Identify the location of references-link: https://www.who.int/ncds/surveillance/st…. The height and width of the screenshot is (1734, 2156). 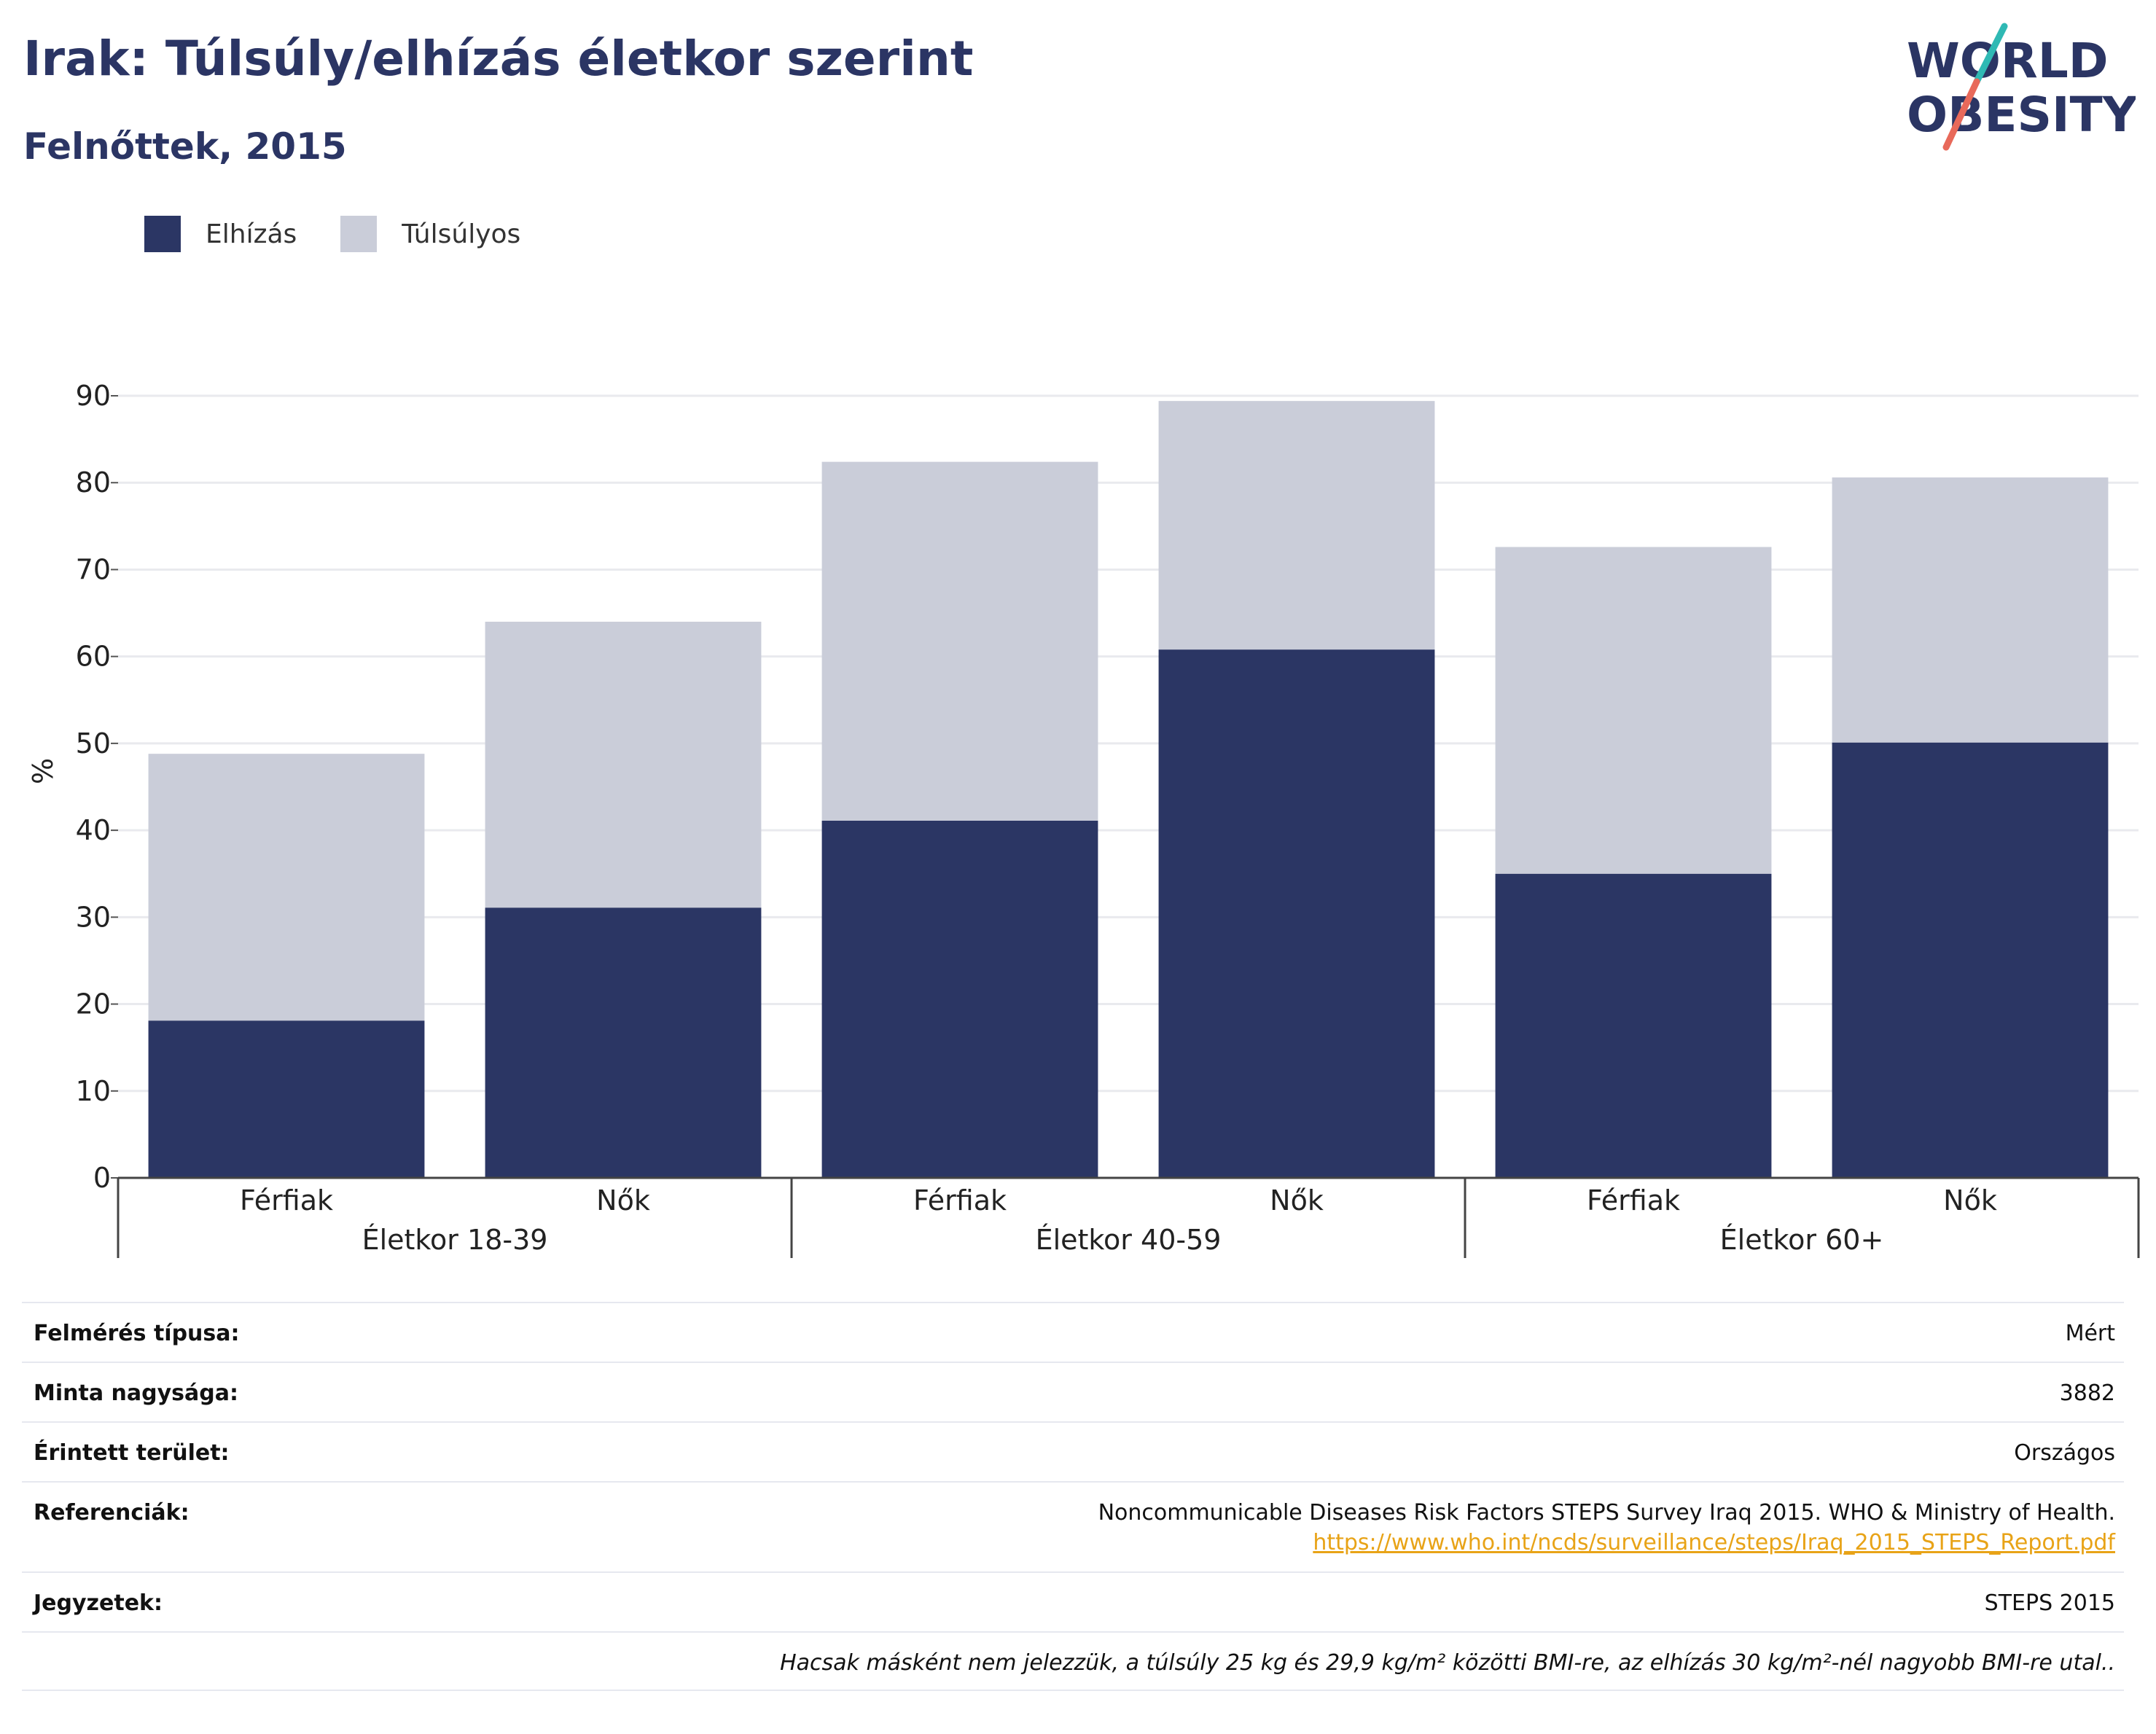
(1714, 1542).